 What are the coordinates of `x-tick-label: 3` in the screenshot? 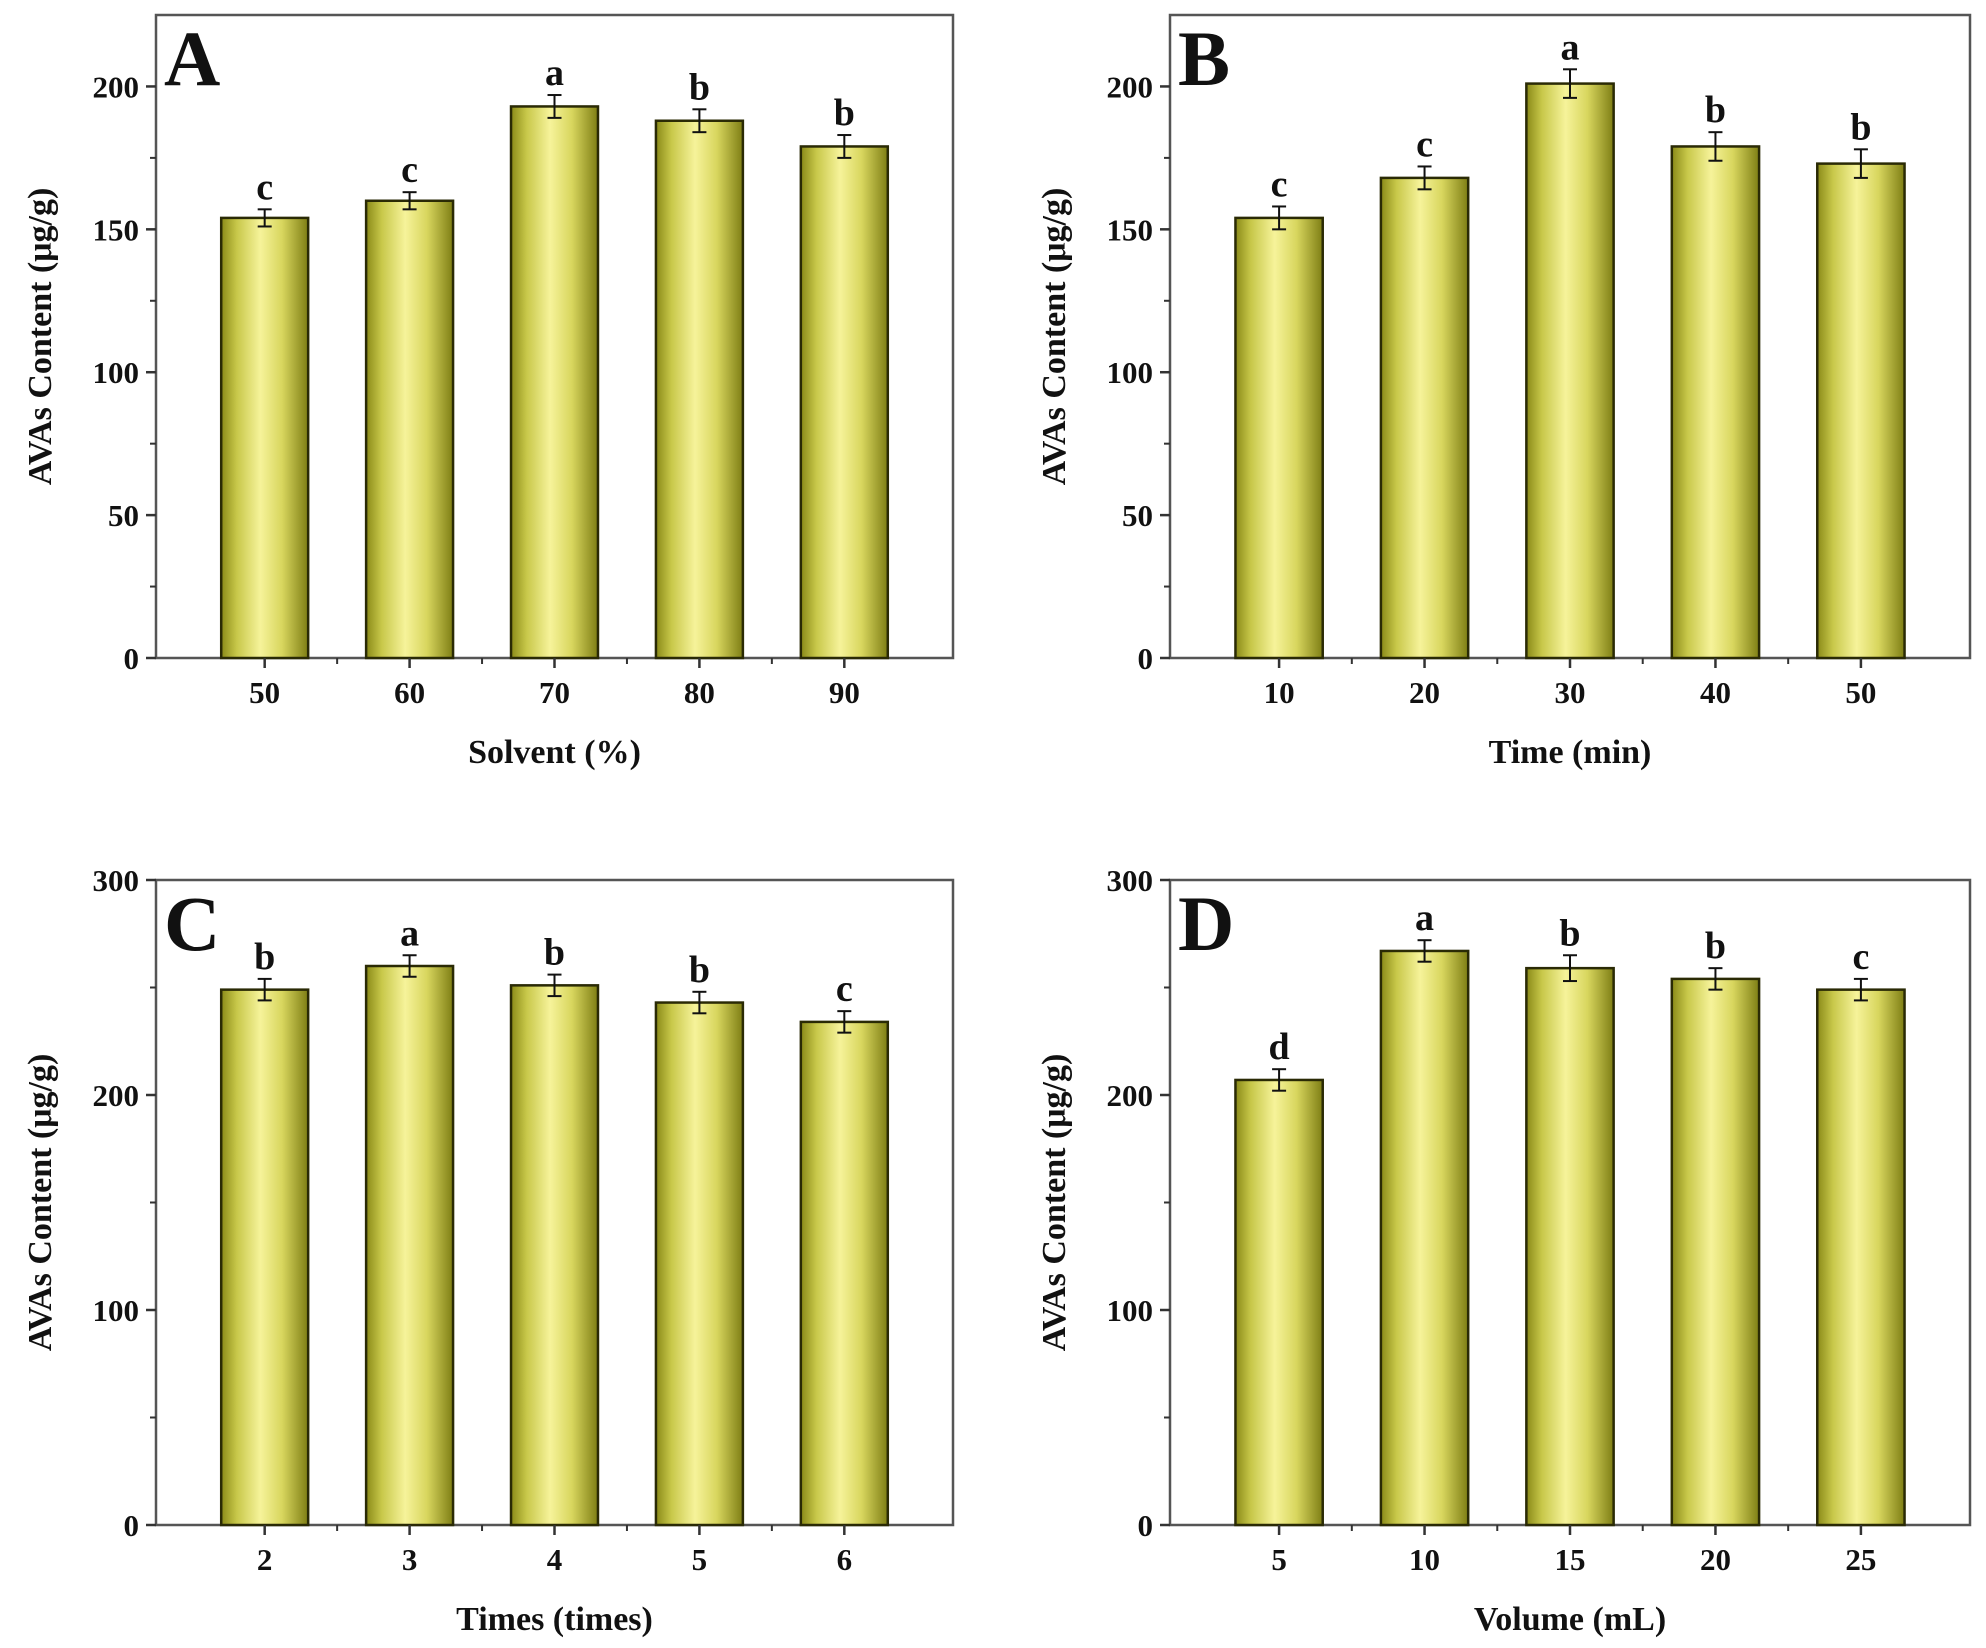 It's located at (410, 1559).